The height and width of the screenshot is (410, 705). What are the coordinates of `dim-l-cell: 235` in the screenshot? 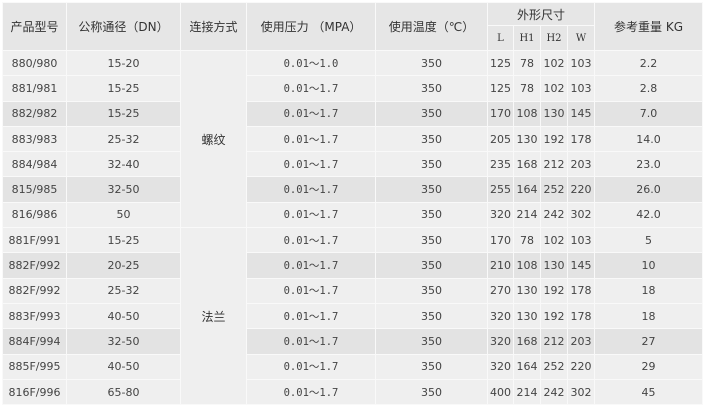 It's located at (500, 164).